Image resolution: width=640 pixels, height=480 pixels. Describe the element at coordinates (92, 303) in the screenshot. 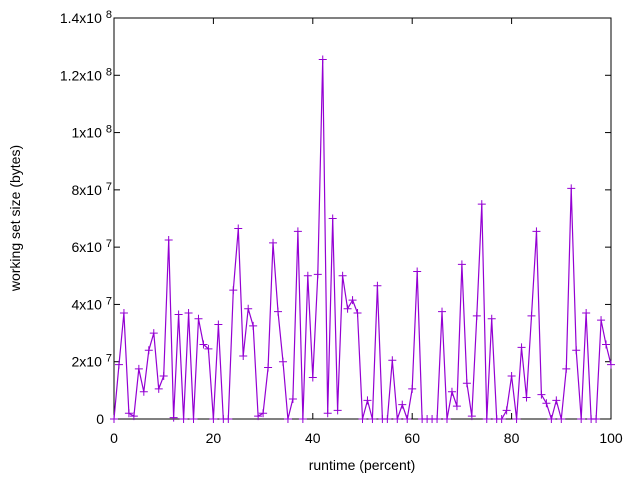

I see `y-tick-label: 4x10 7` at that location.